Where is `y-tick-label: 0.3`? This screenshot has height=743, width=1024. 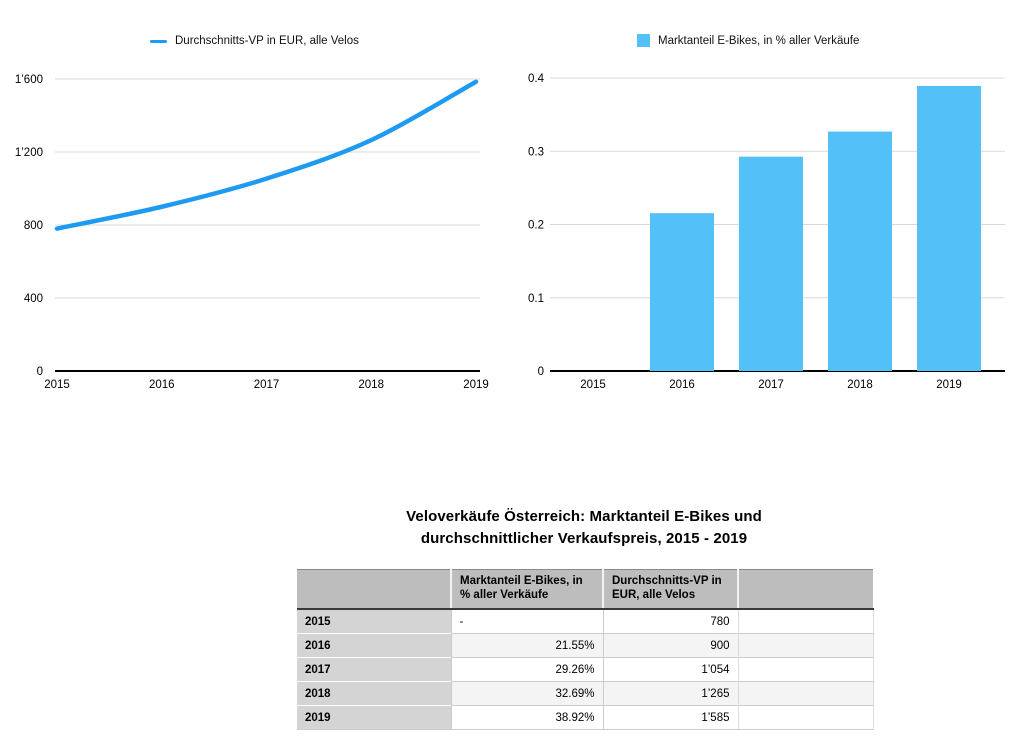
y-tick-label: 0.3 is located at coordinates (536, 152).